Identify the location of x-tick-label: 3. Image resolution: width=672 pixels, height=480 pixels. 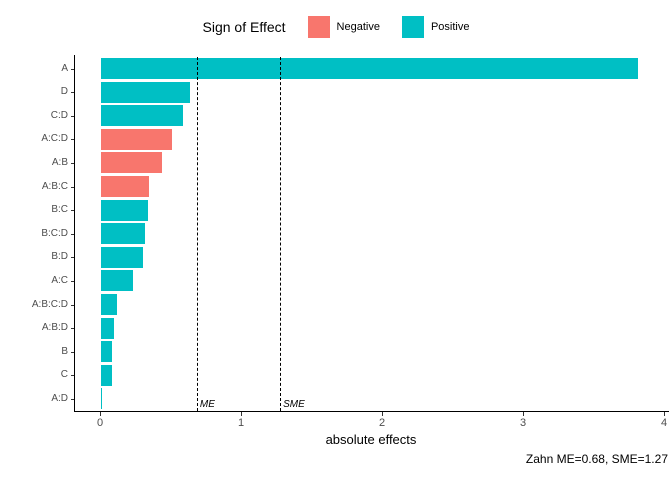
(523, 423).